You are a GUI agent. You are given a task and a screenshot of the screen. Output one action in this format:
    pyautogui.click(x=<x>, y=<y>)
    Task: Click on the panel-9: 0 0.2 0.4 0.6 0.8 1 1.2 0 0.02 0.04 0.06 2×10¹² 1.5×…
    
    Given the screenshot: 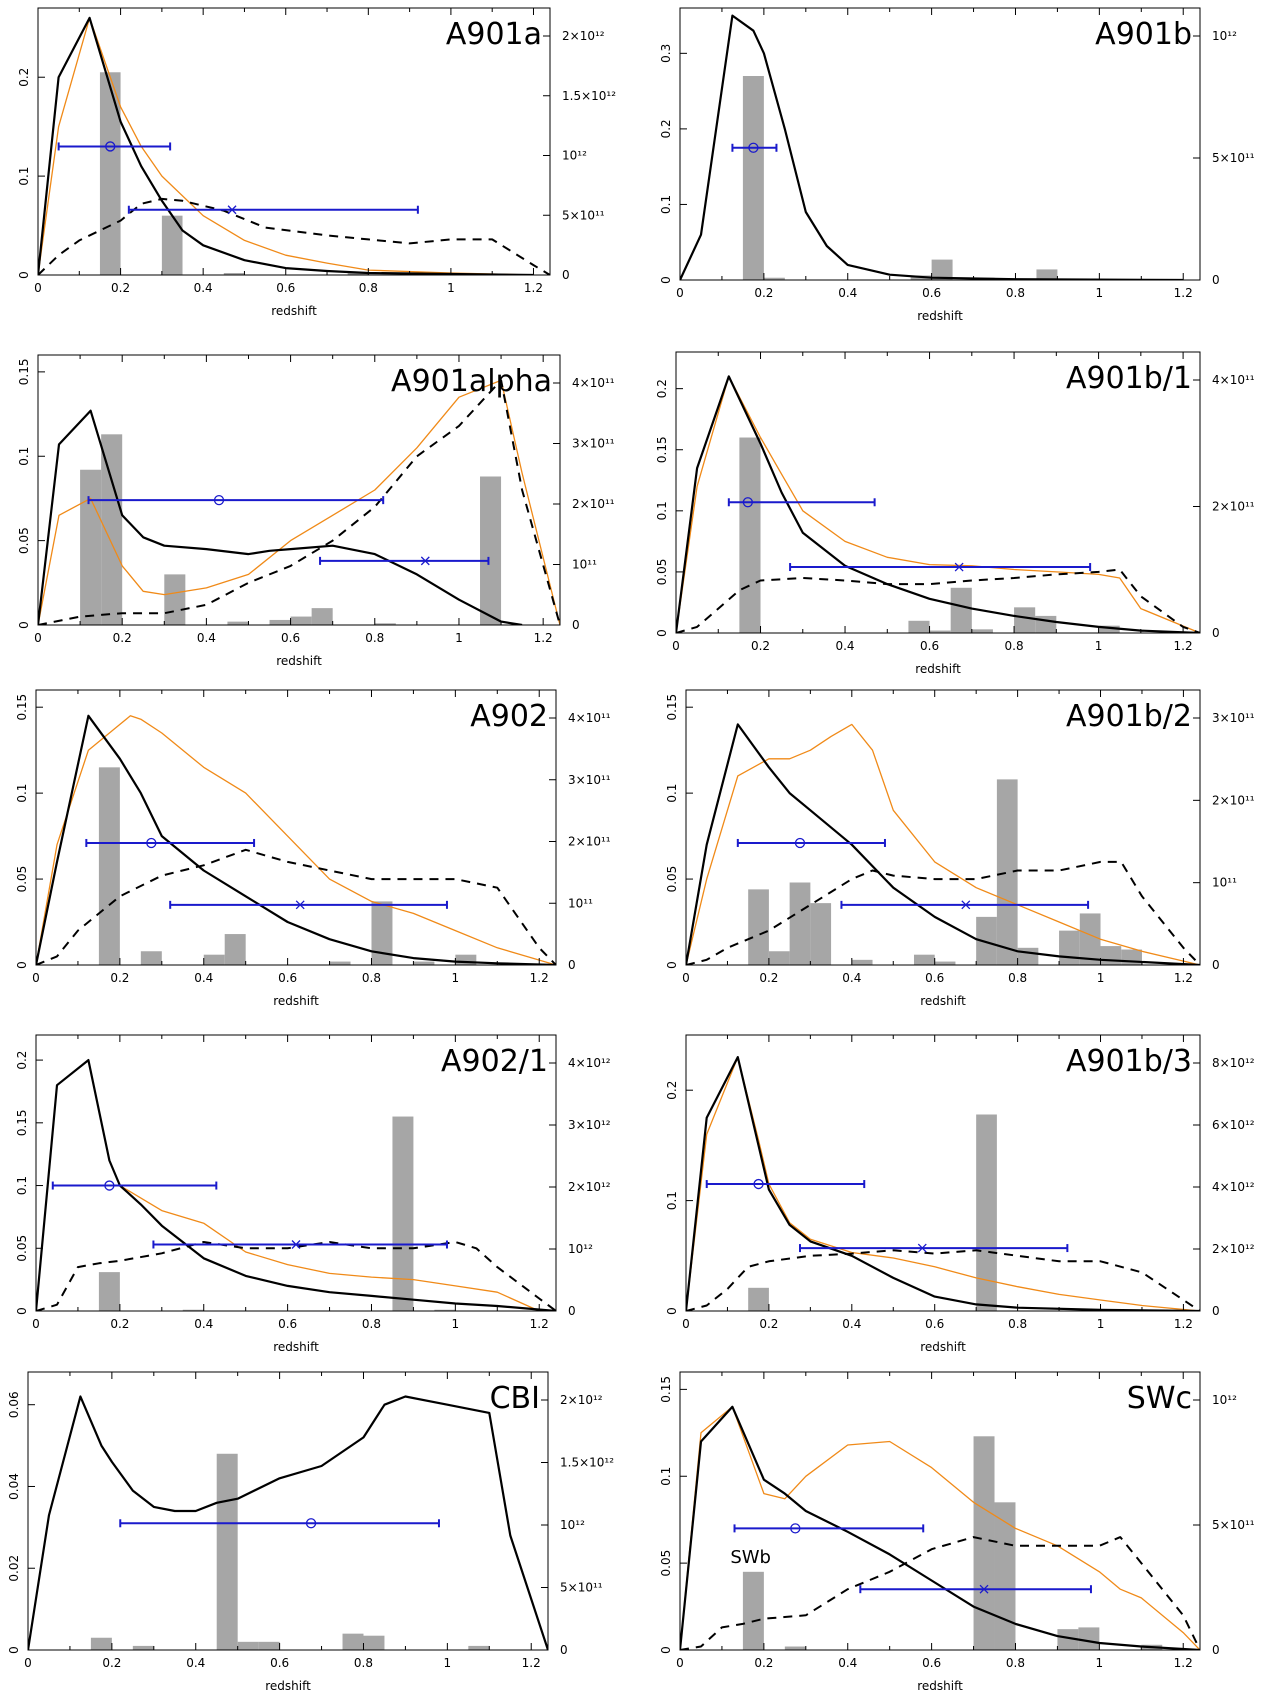 What is the action you would take?
    pyautogui.click(x=310, y=1532)
    